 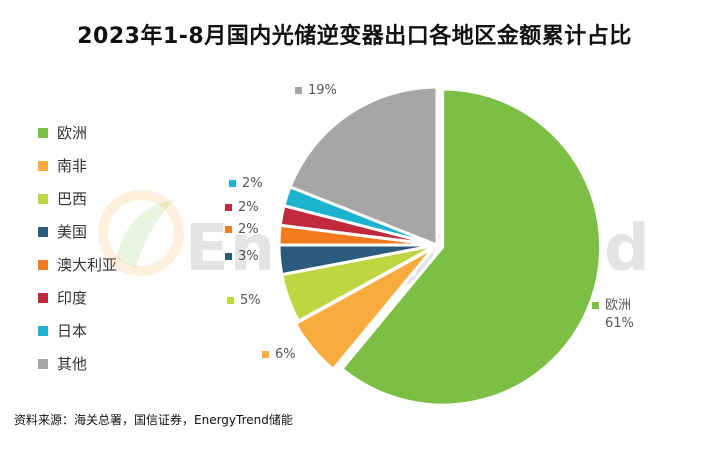 What do you see at coordinates (153, 420) in the screenshot?
I see `source-note: 资料来源：海关总署，国信证券，EnergyTrend储能` at bounding box center [153, 420].